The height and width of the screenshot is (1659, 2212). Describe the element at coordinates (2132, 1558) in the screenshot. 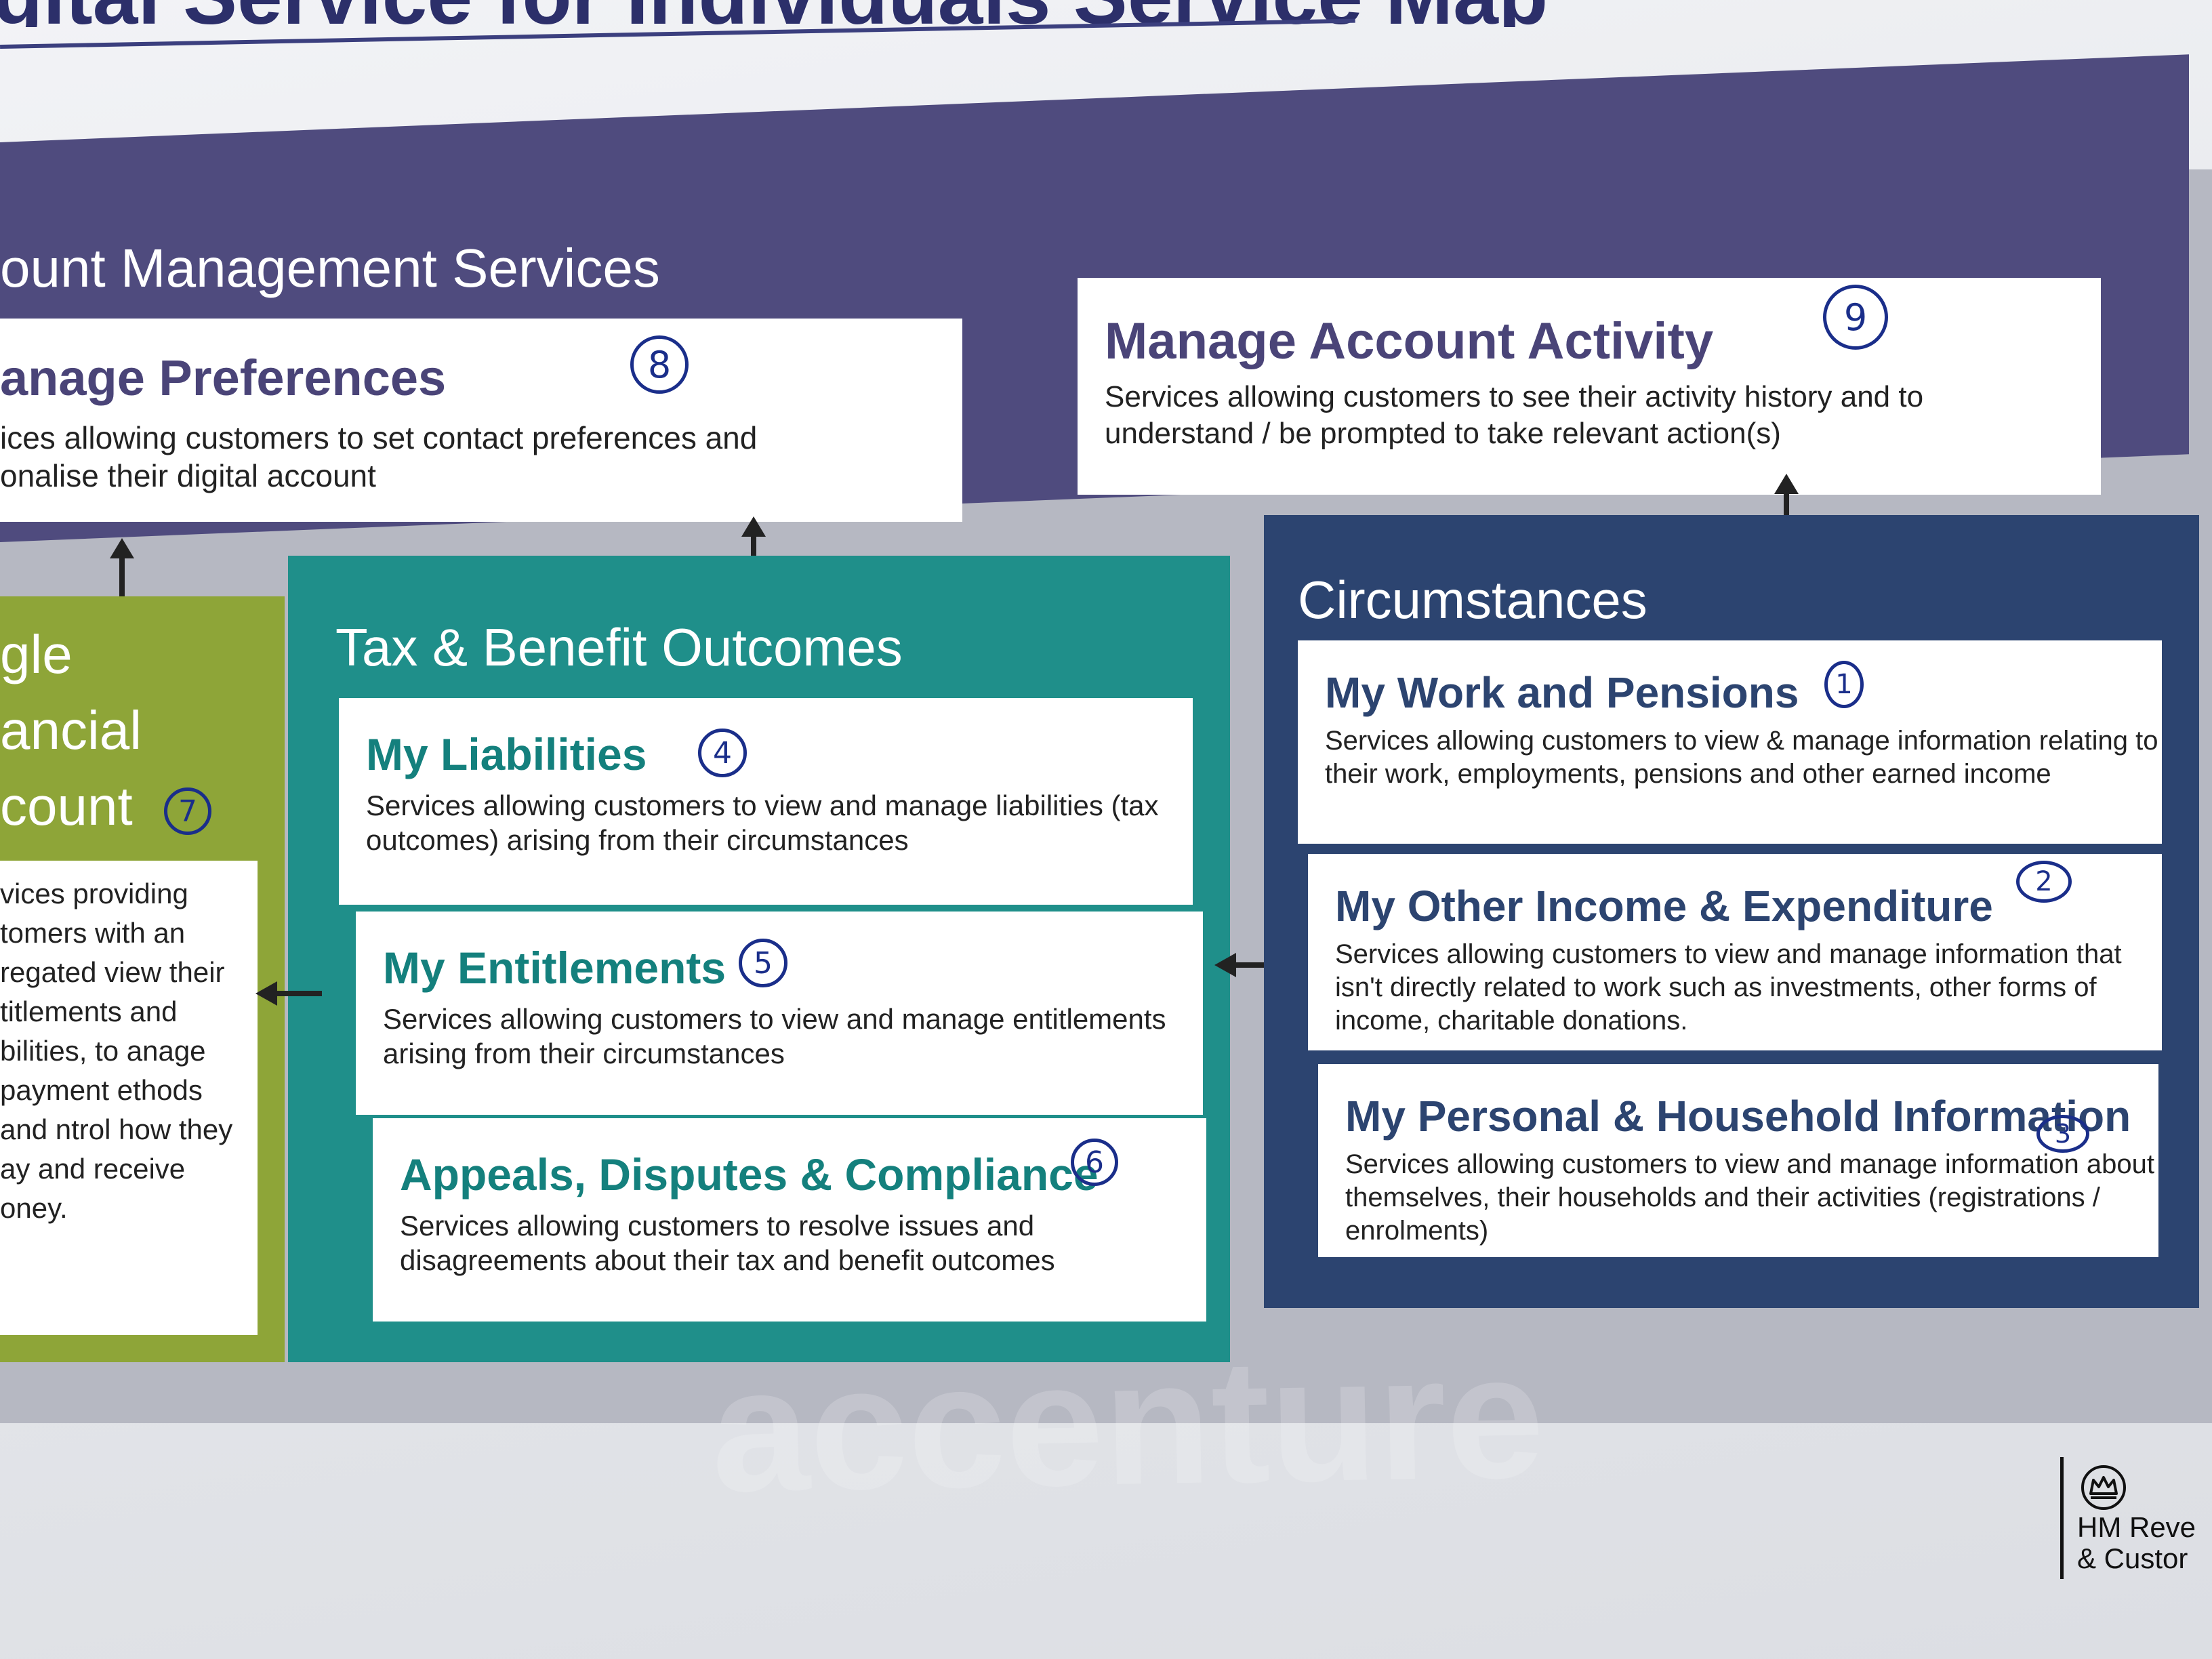

I see `hmrc-logo-line-2: & Custor` at that location.